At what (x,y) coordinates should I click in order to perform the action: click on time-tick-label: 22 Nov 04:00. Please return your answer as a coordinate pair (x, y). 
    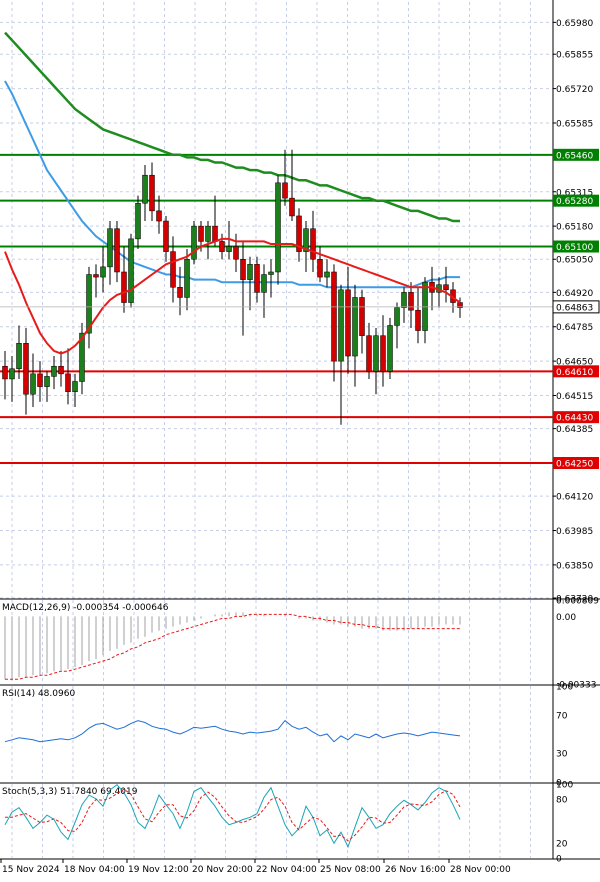
    Looking at the image, I should click on (286, 870).